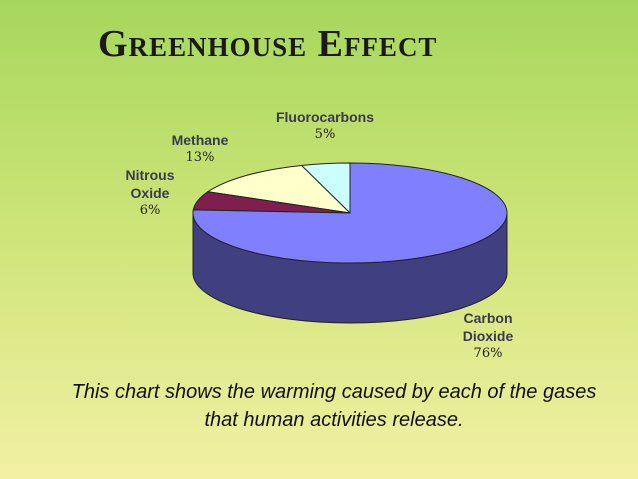 The image size is (638, 479). I want to click on category-name: Nitrous Oxide, so click(150, 184).